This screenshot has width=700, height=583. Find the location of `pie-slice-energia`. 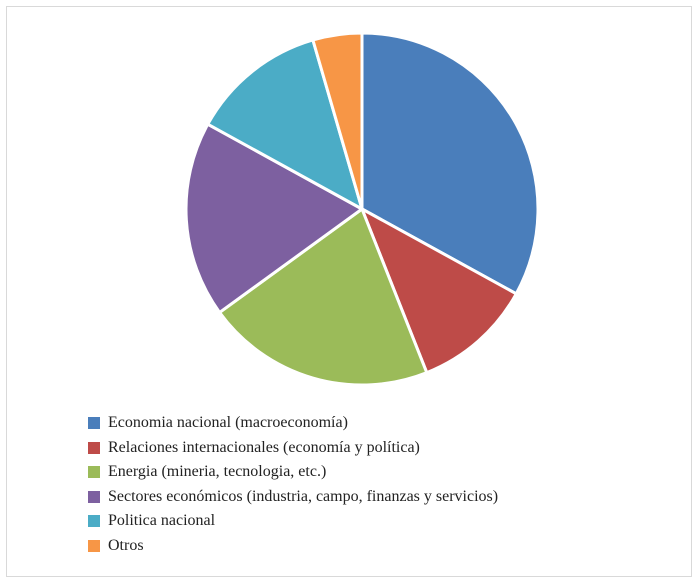

pie-slice-energia is located at coordinates (323, 297).